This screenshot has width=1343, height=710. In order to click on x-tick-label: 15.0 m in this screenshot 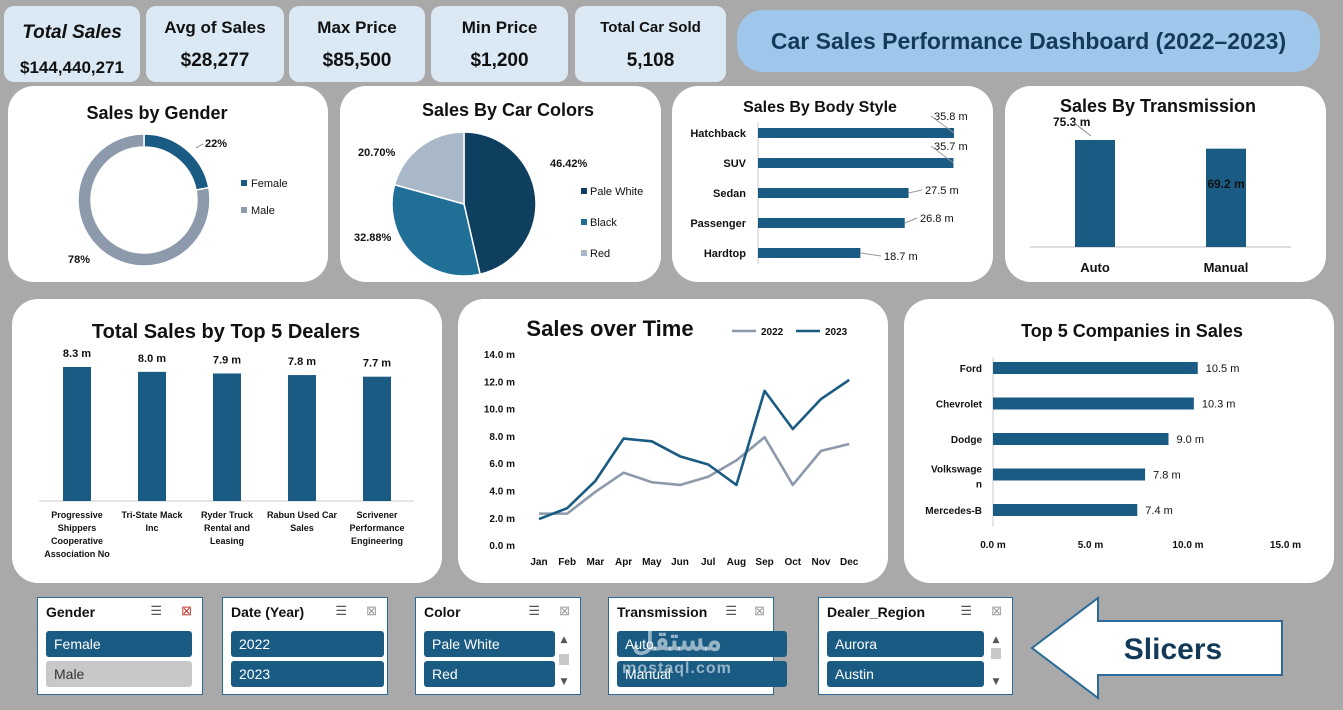, I will do `click(1285, 545)`.